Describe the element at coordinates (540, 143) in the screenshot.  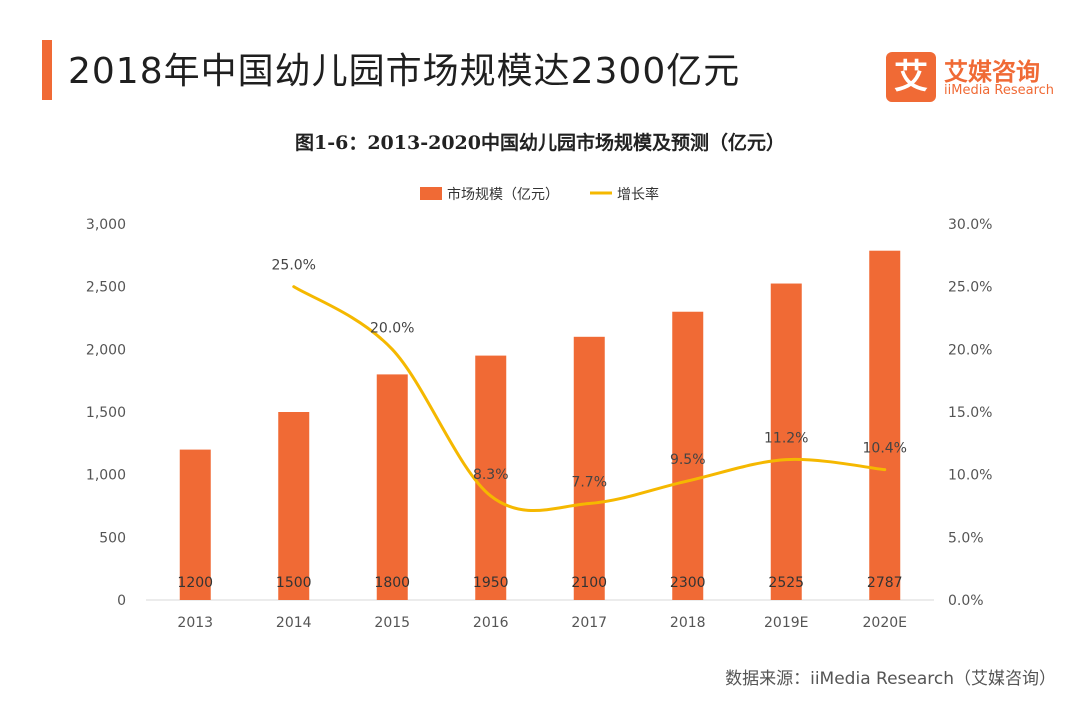
I see `chart-title: 图1-6：2013-2020中国幼儿园市场规模及预测（亿元）` at that location.